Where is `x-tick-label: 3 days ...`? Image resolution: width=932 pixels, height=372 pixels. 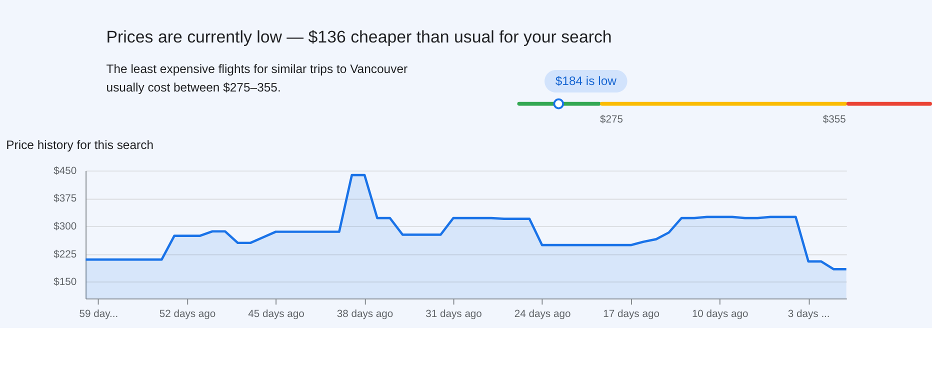 x-tick-label: 3 days ... is located at coordinates (809, 314).